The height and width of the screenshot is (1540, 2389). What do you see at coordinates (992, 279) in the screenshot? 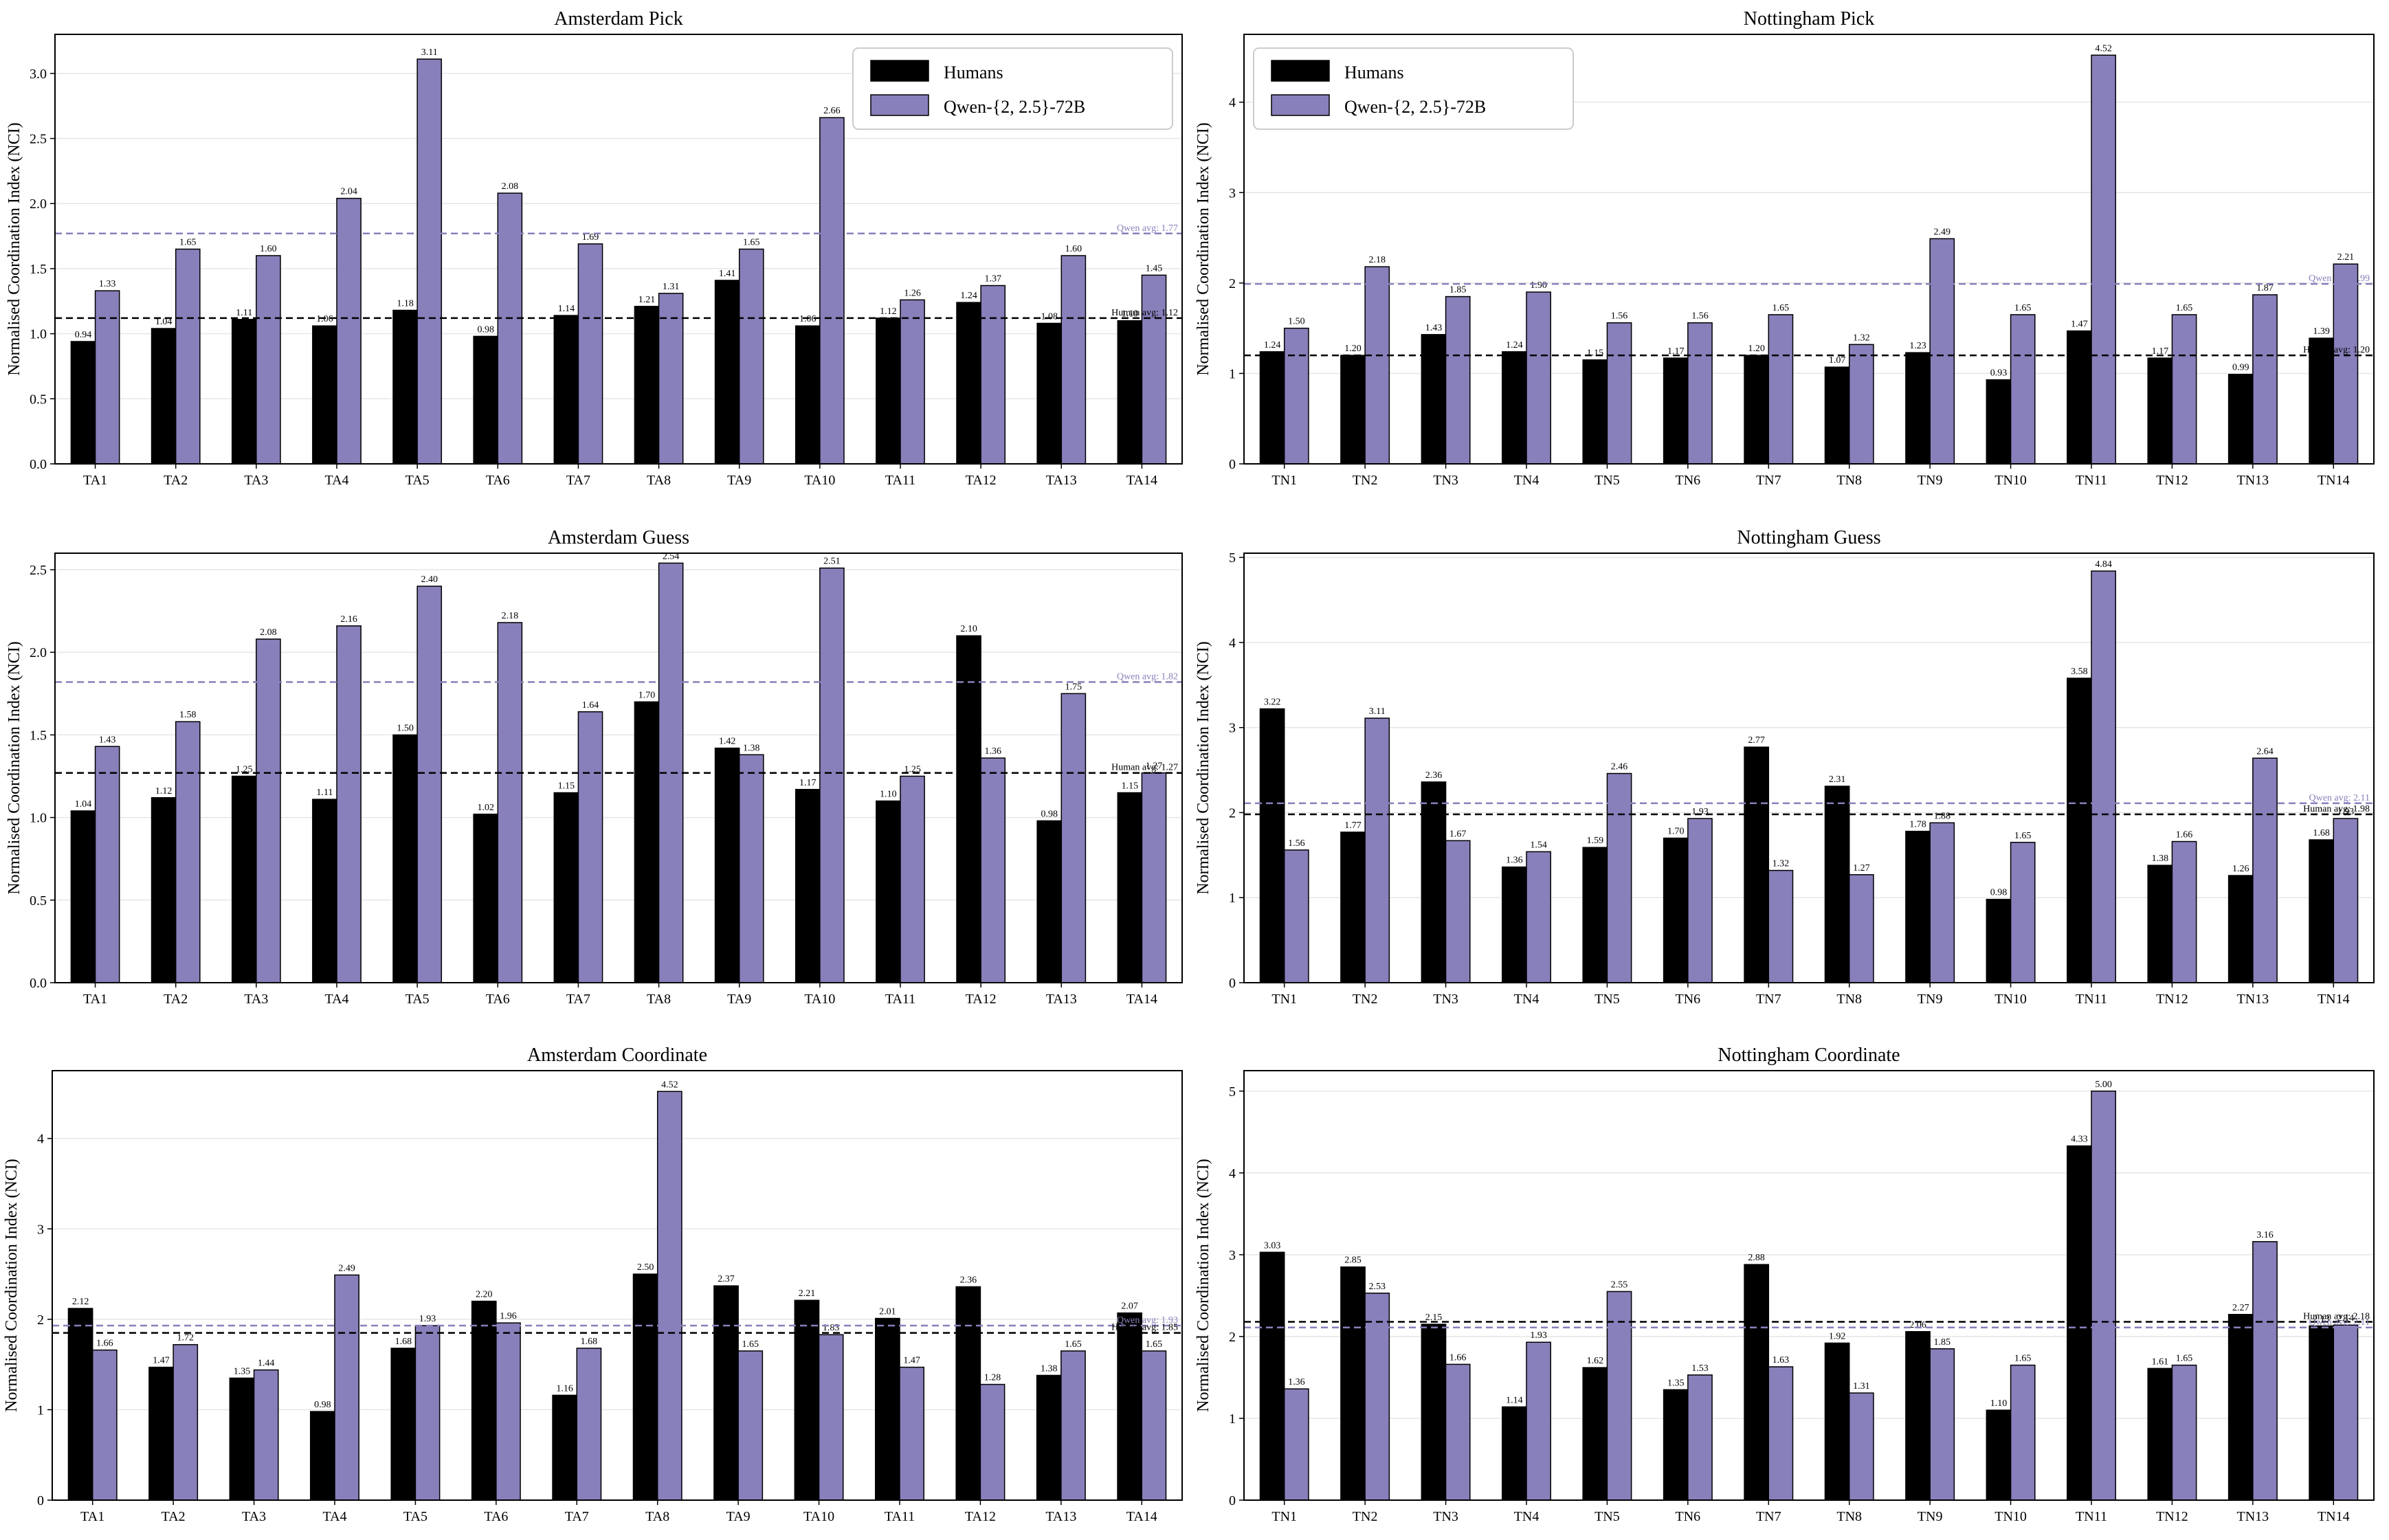
I see `value-label-qwen: 1.37` at bounding box center [992, 279].